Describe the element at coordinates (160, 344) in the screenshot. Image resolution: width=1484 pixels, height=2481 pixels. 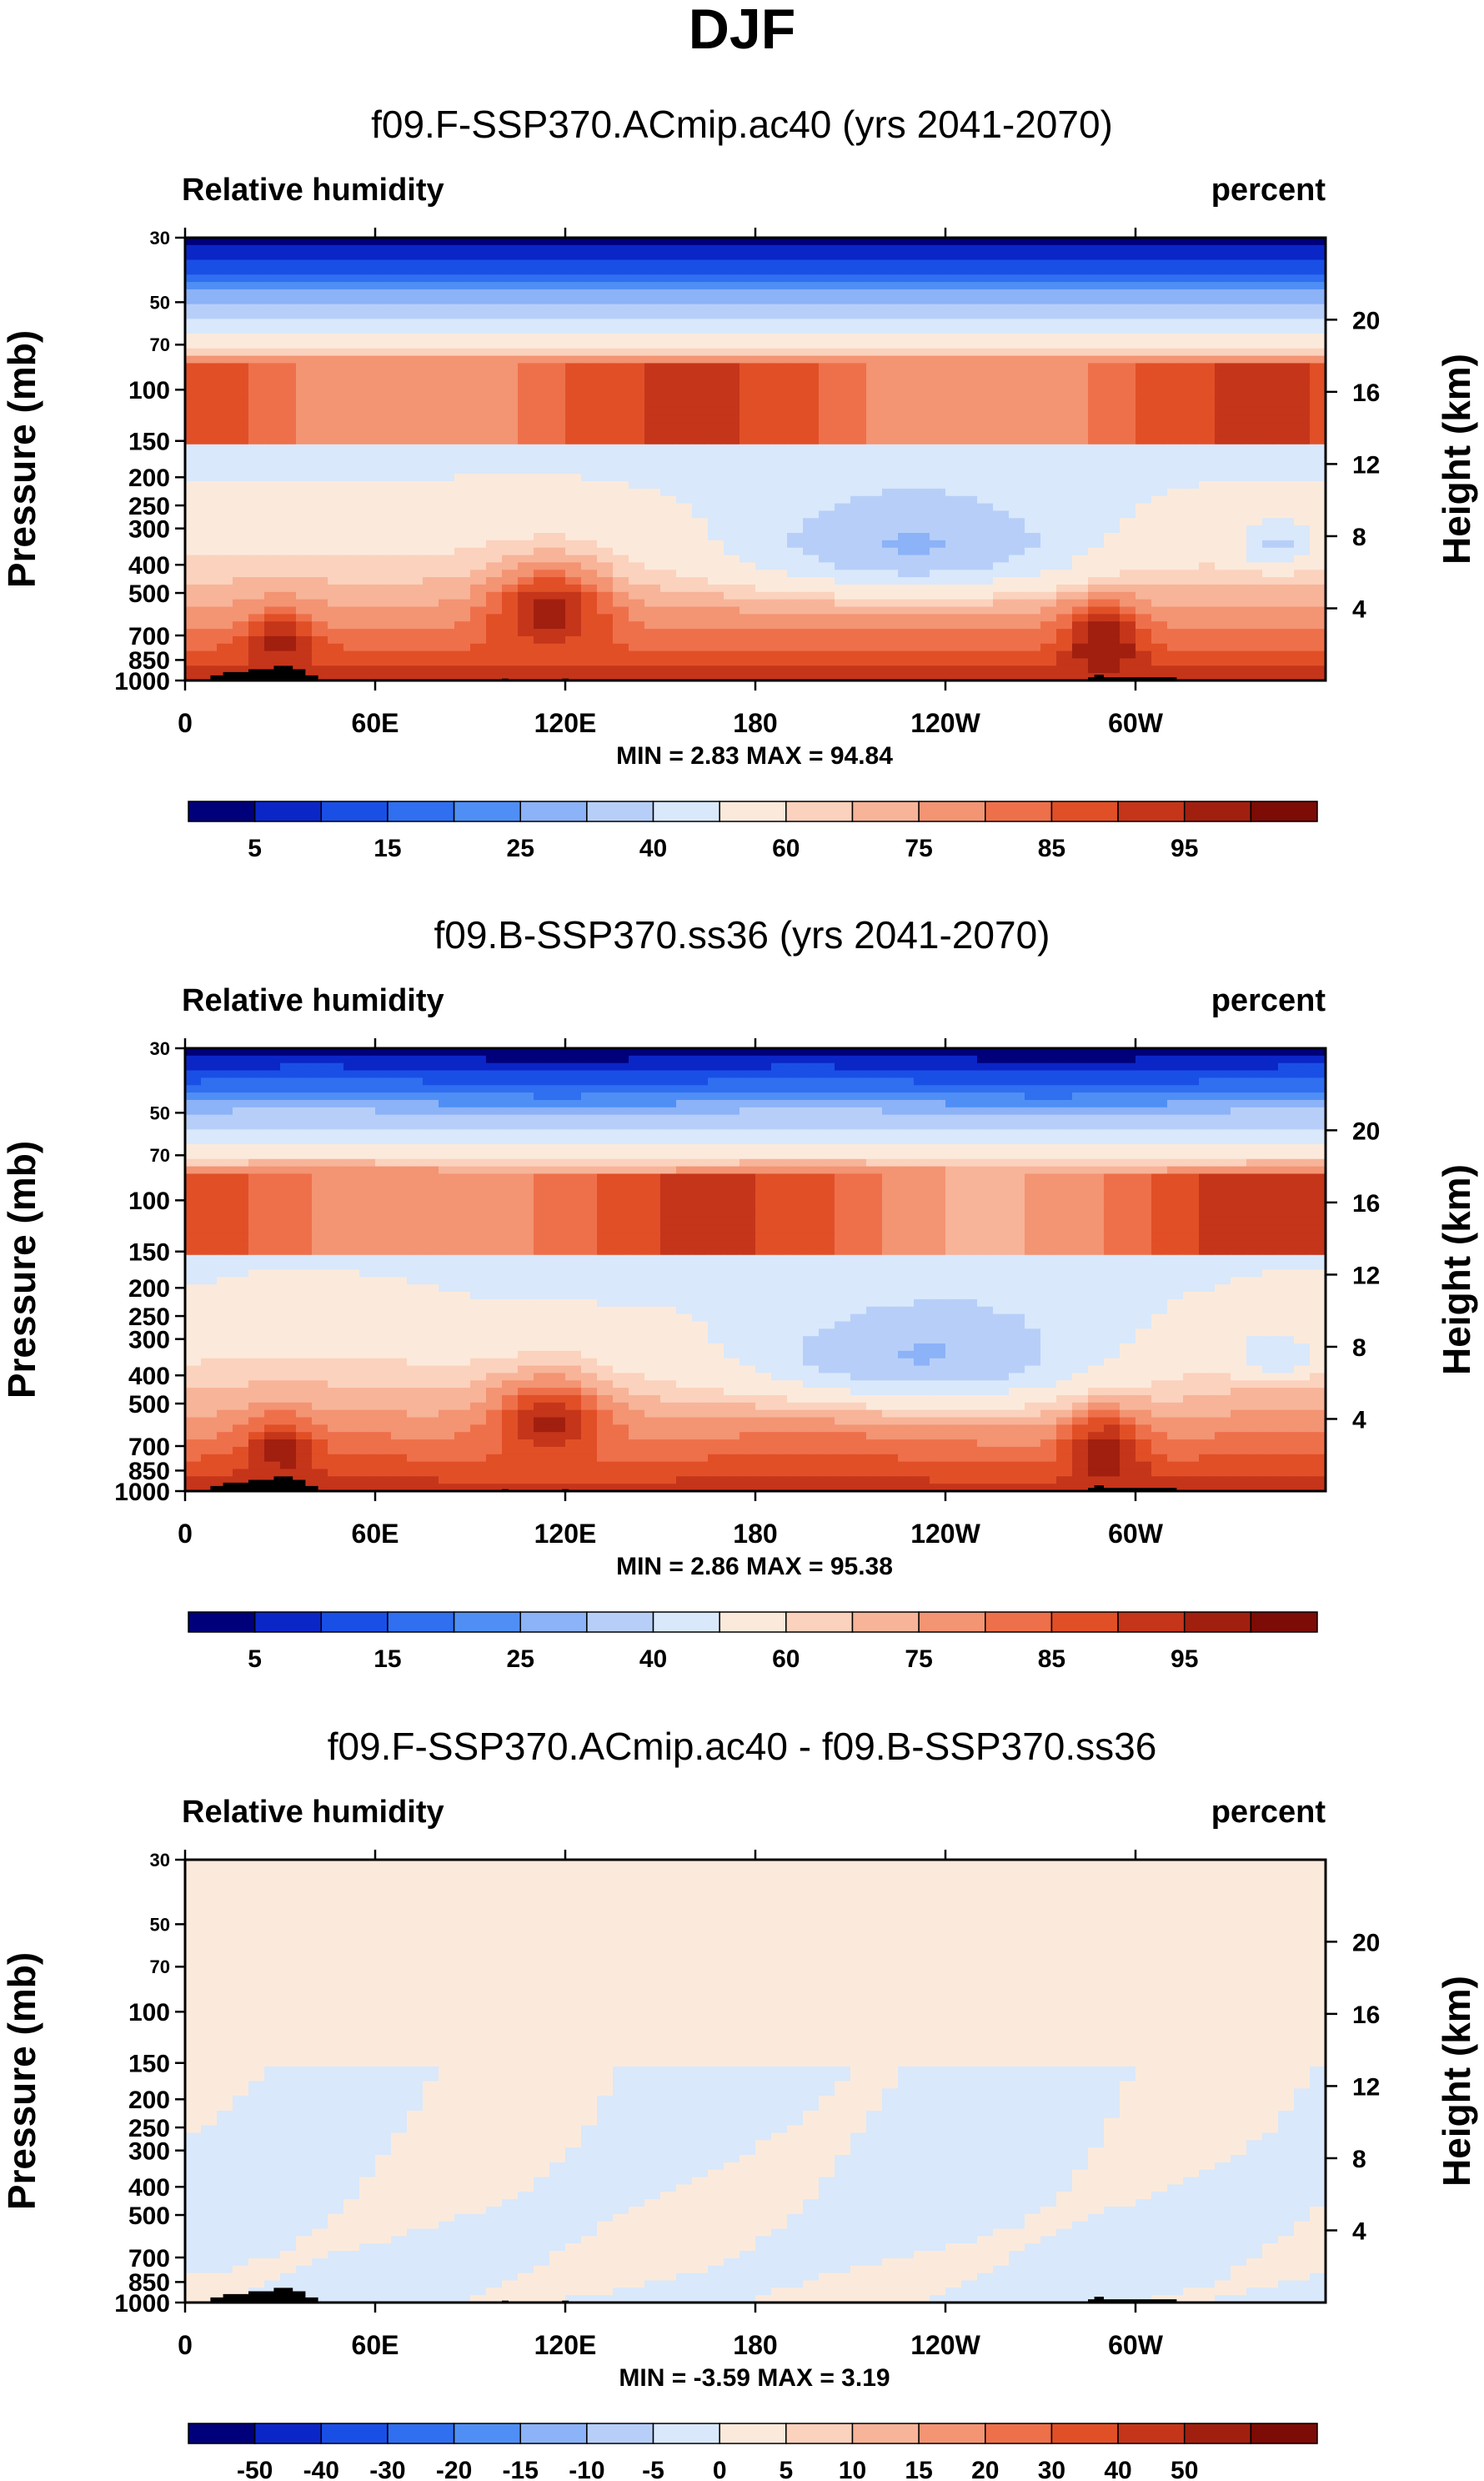
I see `y-tick-label: 70` at that location.